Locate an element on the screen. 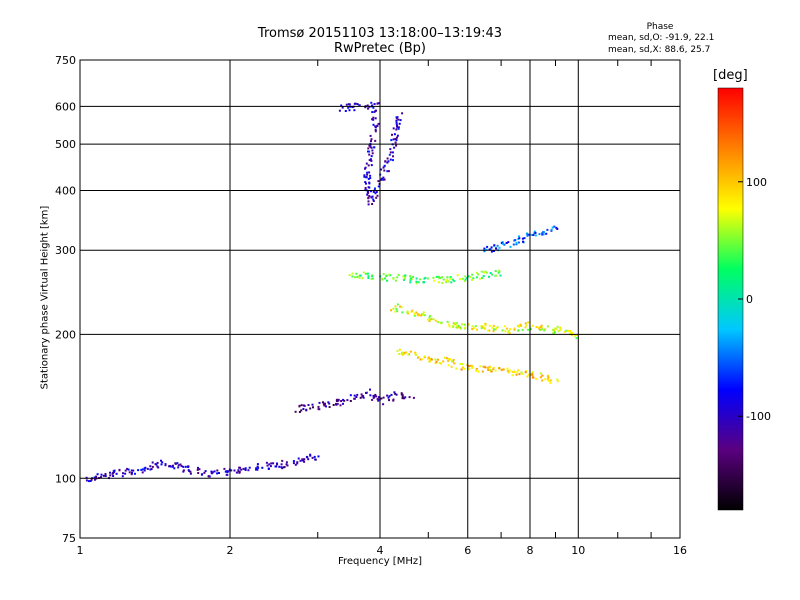  phase-label: Phase is located at coordinates (660, 27).